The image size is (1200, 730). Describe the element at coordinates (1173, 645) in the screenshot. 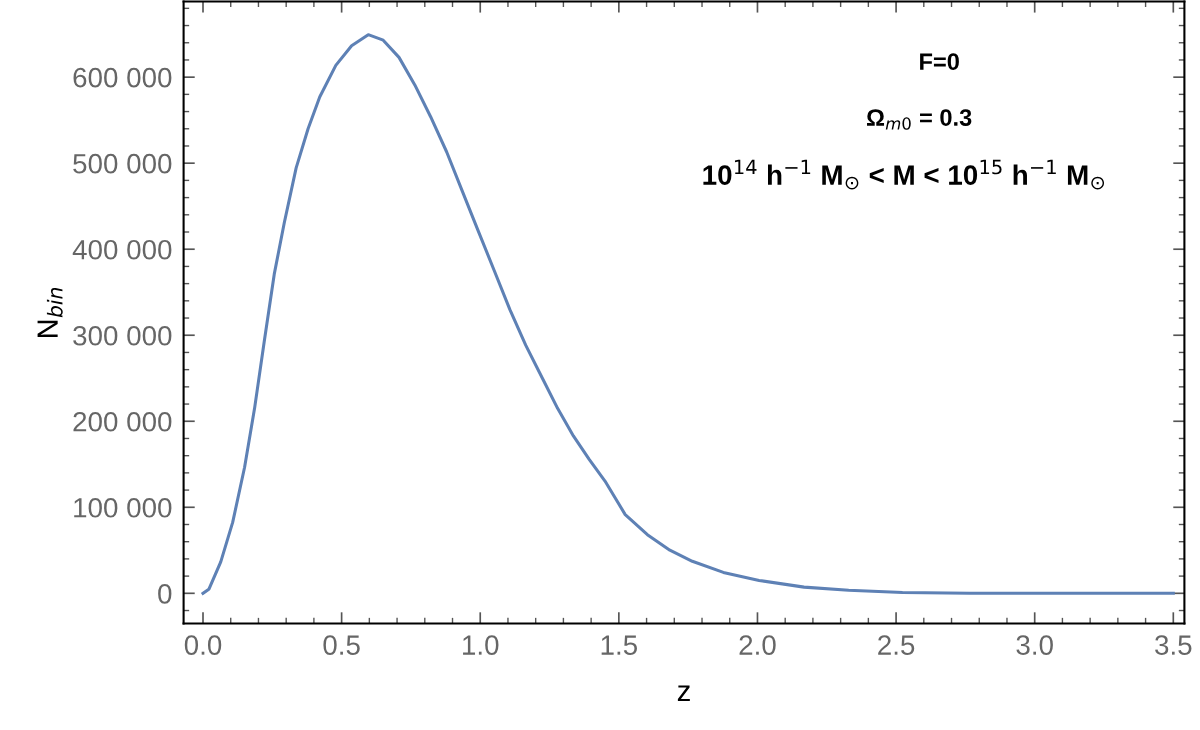

I see `x-tick-label: 3.5` at that location.